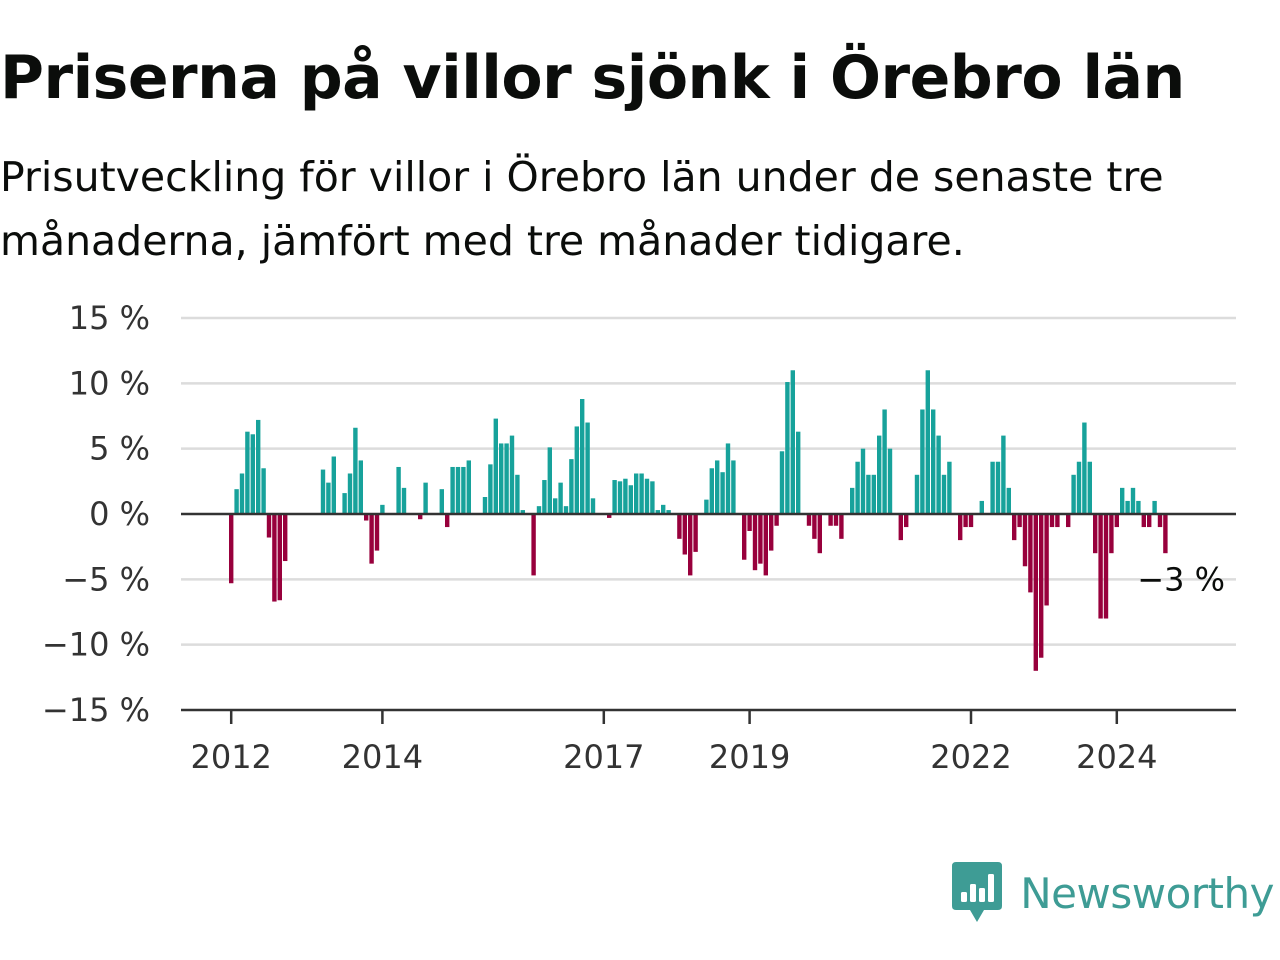 The image size is (1280, 960). What do you see at coordinates (977, 892) in the screenshot?
I see `bar-chart-speech-bubble-icon` at bounding box center [977, 892].